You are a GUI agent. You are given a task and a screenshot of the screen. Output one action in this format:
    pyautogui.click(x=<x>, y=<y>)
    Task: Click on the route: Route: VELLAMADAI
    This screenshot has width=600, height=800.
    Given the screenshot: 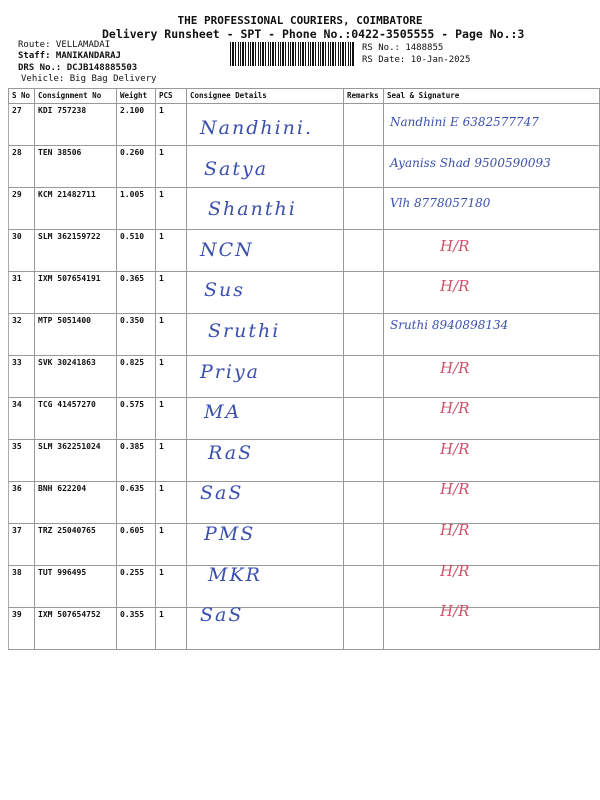 What is the action you would take?
    pyautogui.click(x=64, y=45)
    